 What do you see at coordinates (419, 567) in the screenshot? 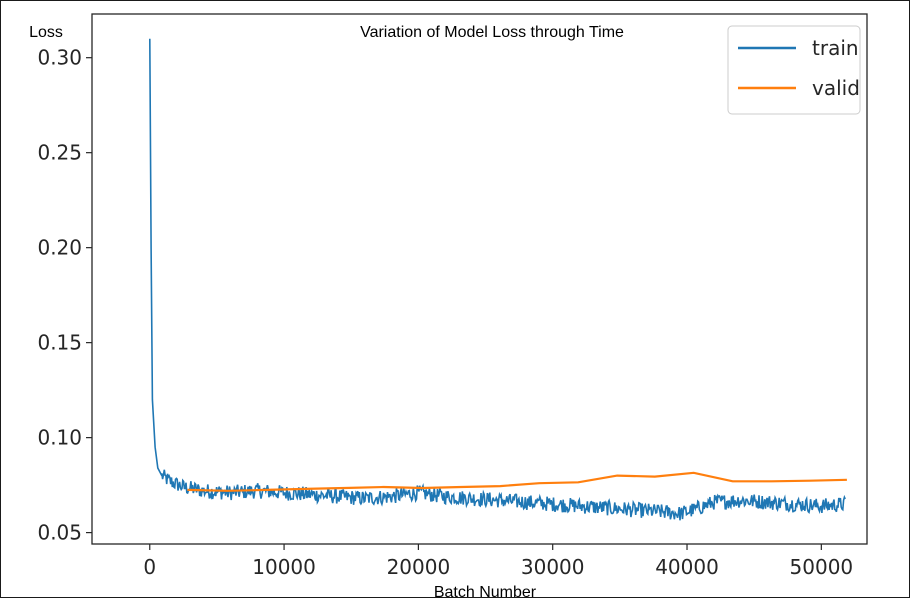
I see `x-tick-label: 20000` at bounding box center [419, 567].